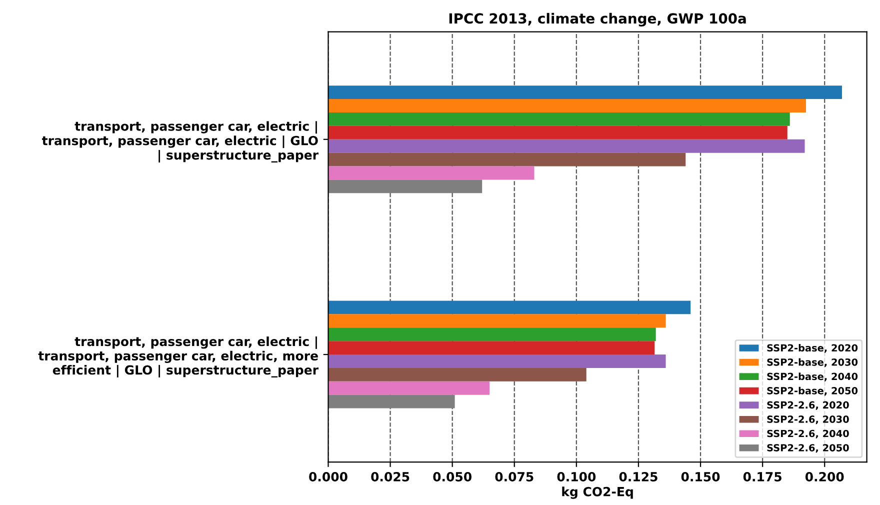  I want to click on x-tick-label: 0.125, so click(638, 477).